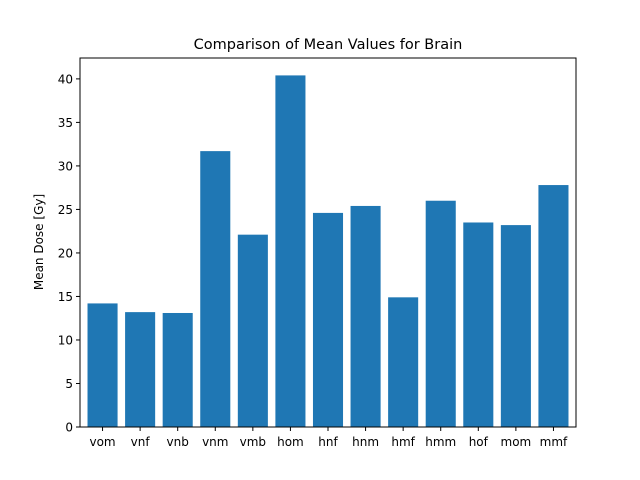 The image size is (640, 480). I want to click on x-axis-ticks: vom vnf vnb vnm vmb hom hnf hnm hmf hmm hof mom mmf, so click(328, 438).